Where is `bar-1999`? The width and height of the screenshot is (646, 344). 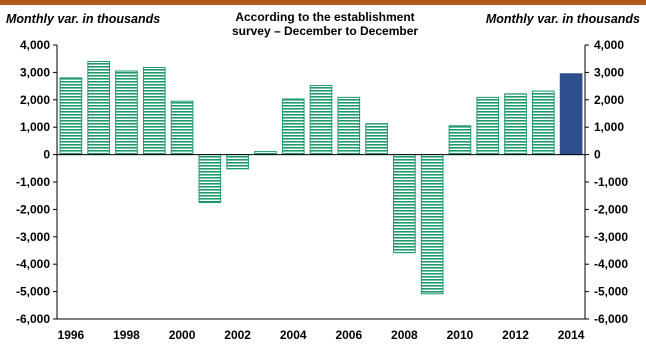 bar-1999 is located at coordinates (154, 111).